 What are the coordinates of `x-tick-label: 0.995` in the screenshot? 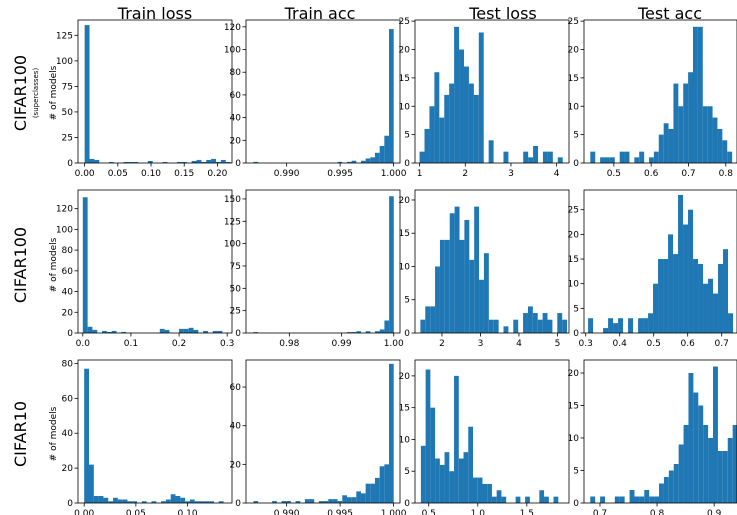 It's located at (340, 174).